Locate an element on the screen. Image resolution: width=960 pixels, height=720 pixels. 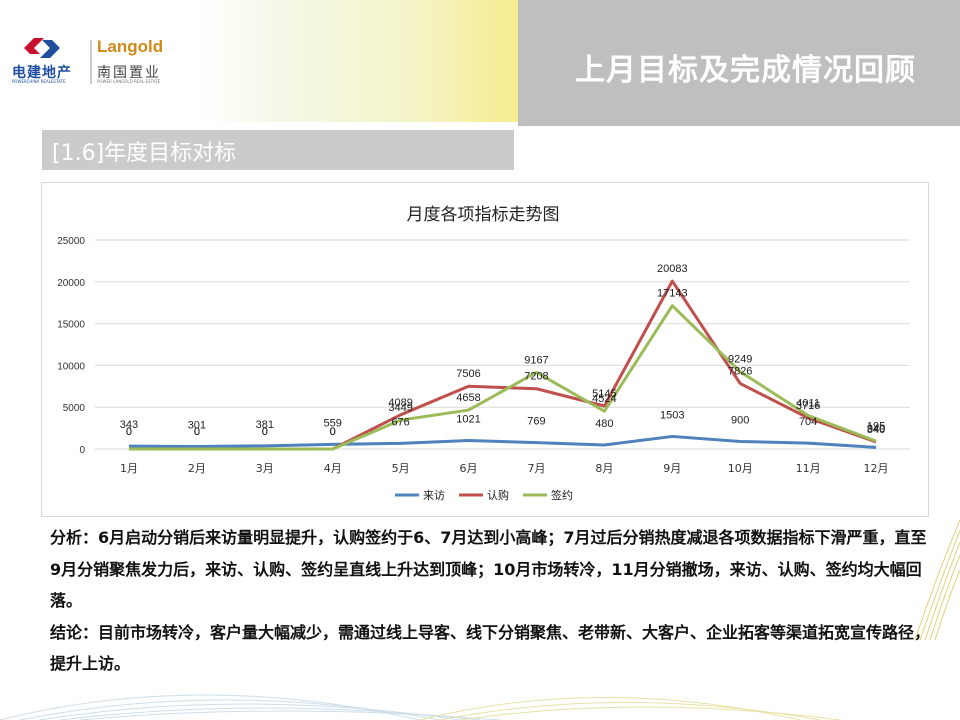
x-tick-label: 3月 is located at coordinates (265, 468).